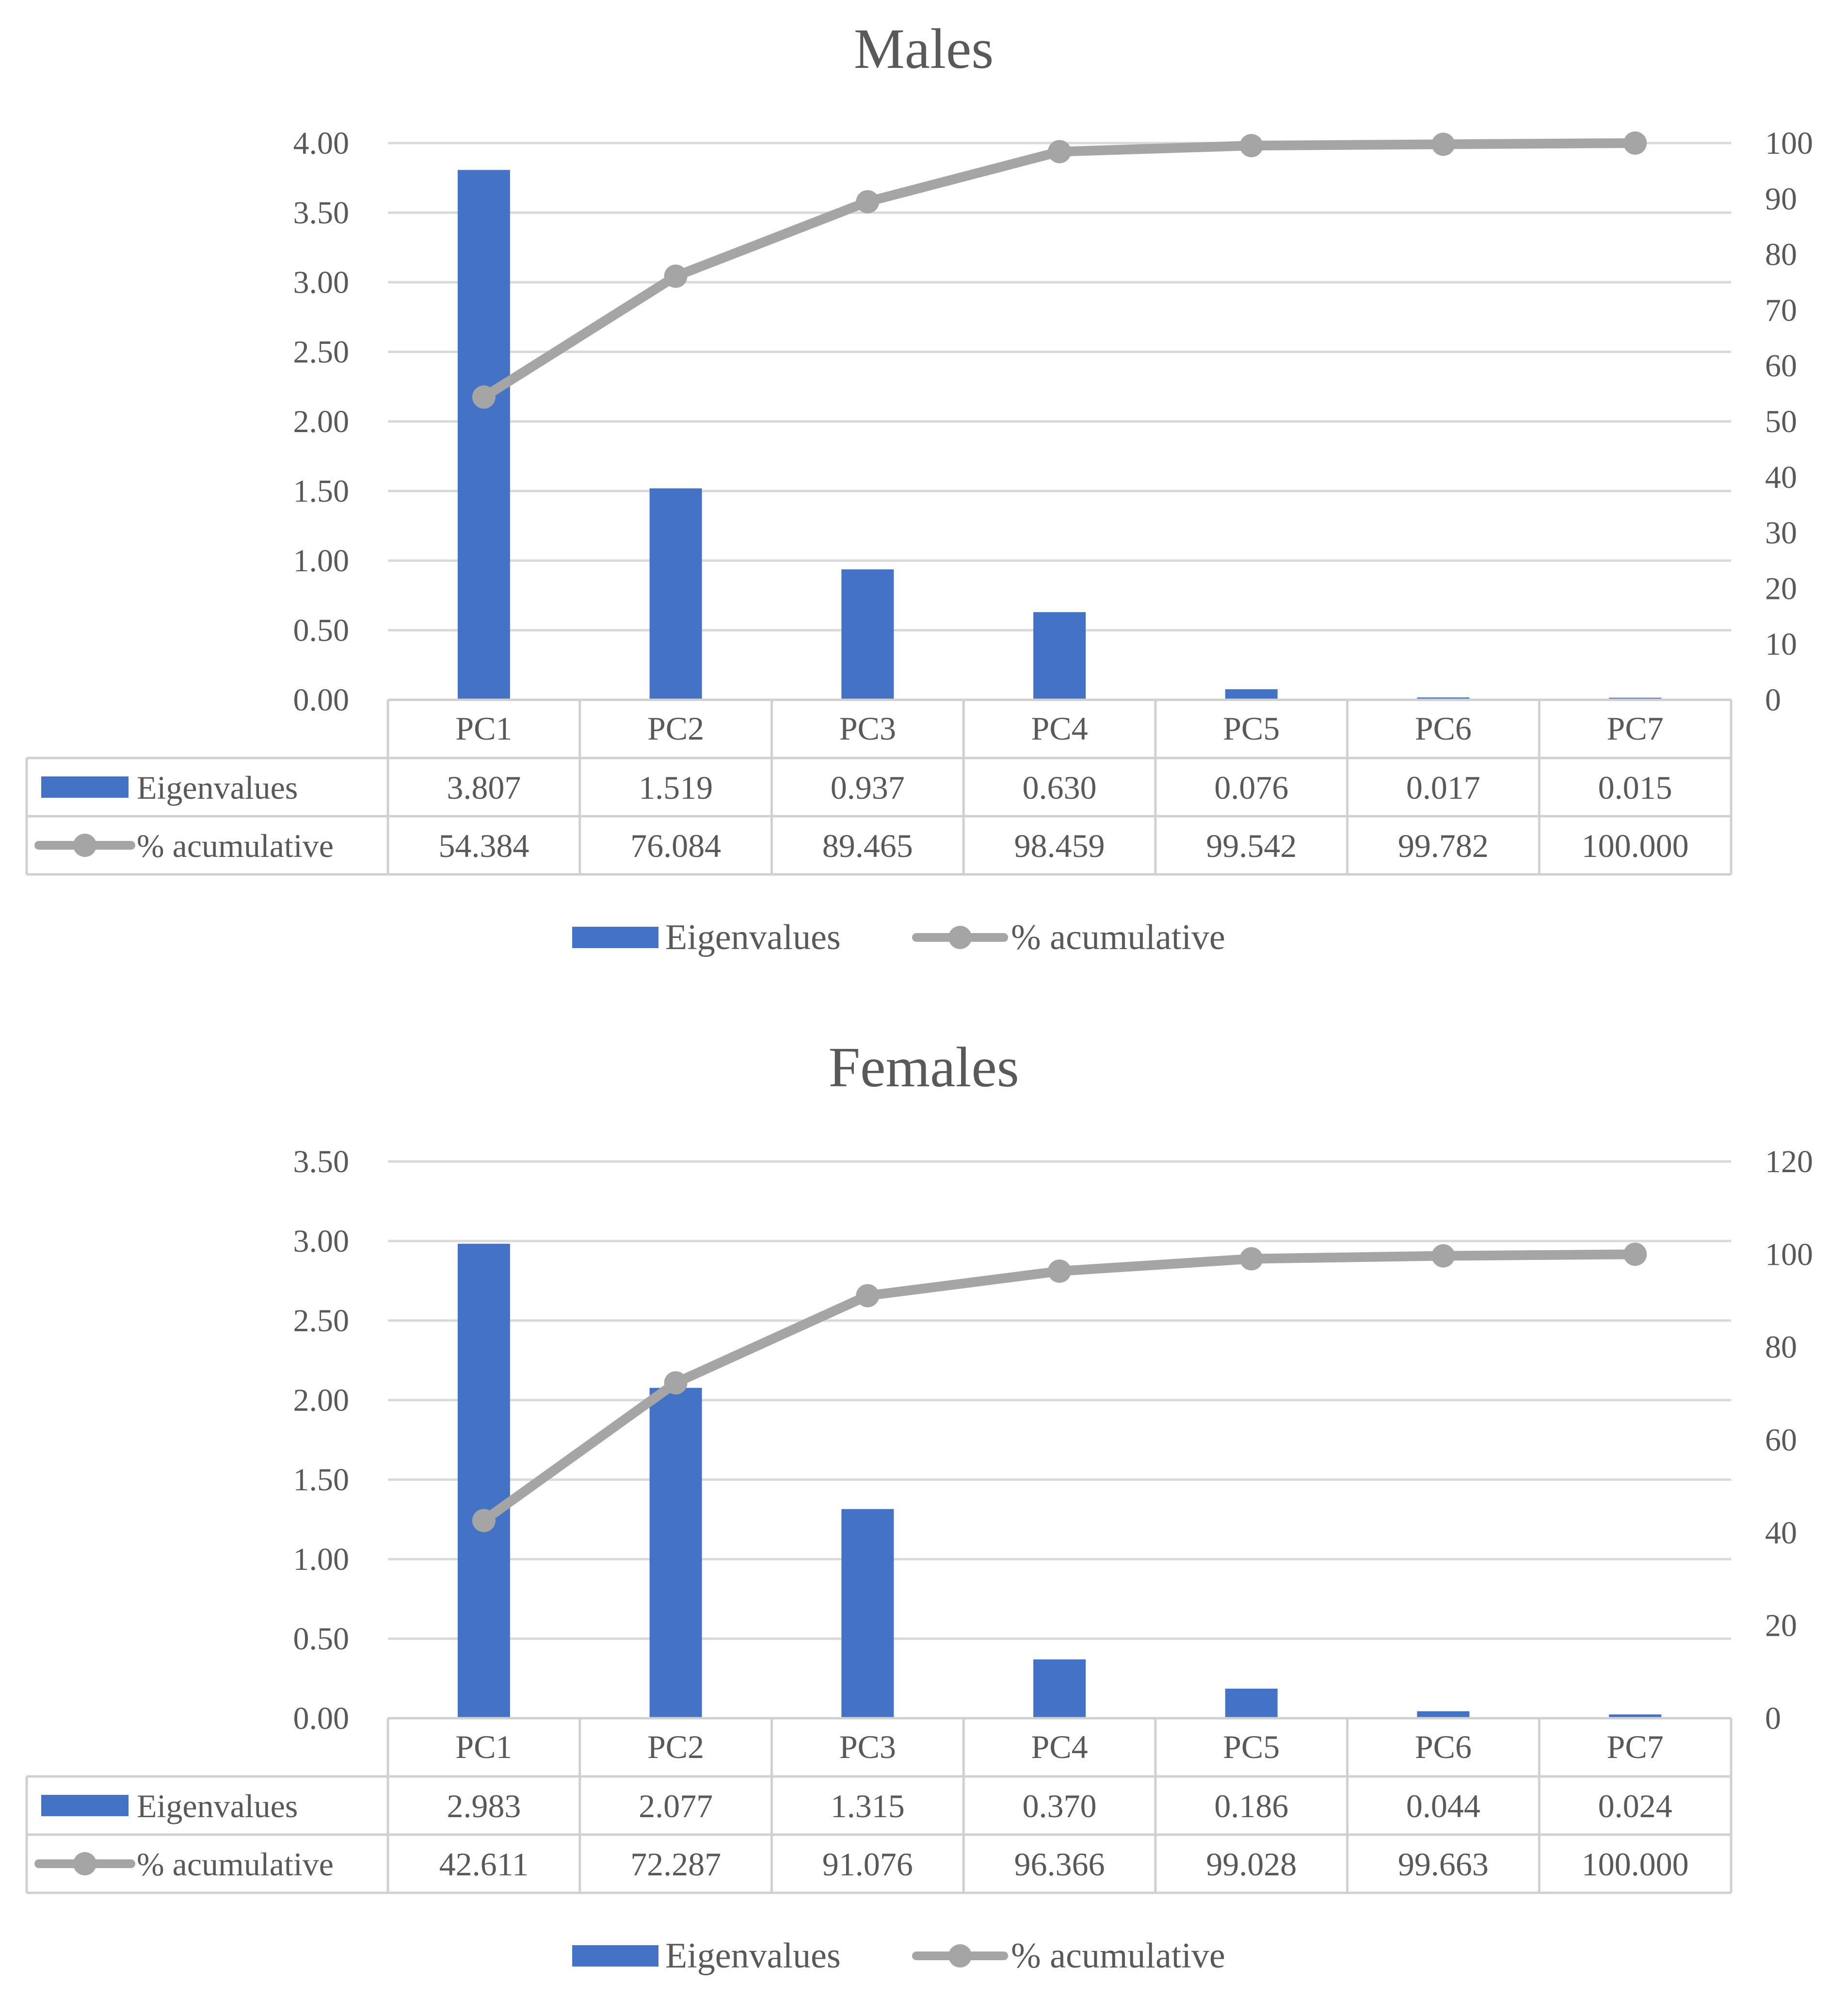  Describe the element at coordinates (1251, 845) in the screenshot. I see `data-table-value: 99.542` at that location.